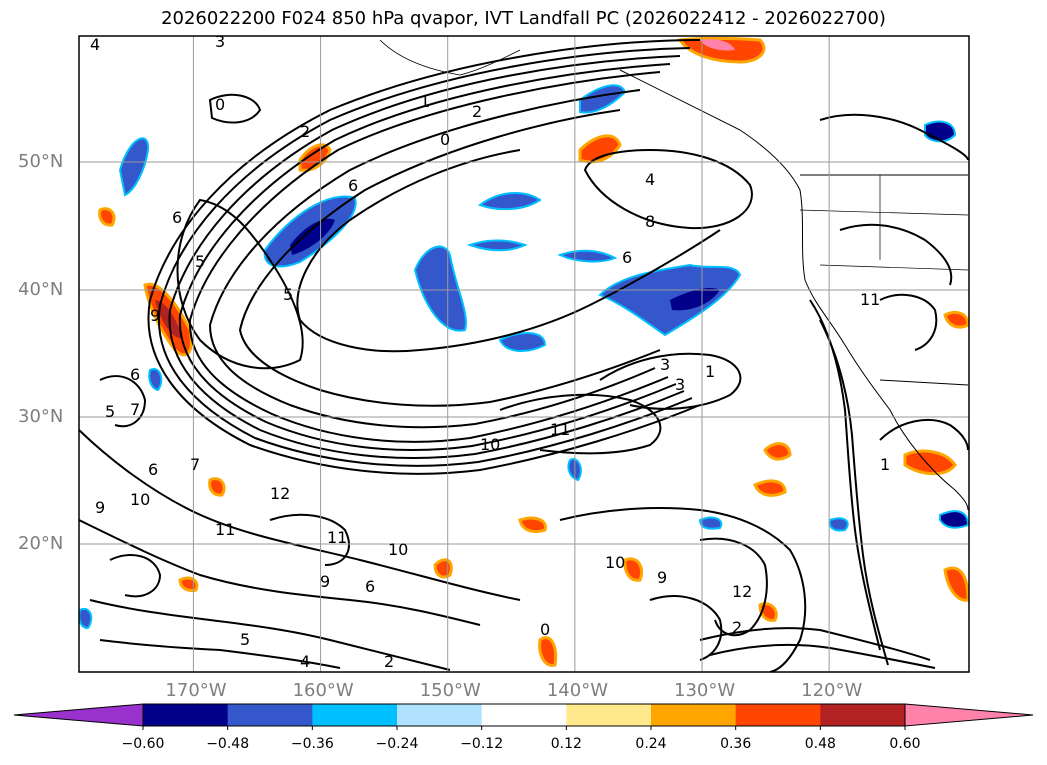  I want to click on colorbar-tick-label: −0.36, so click(312, 744).